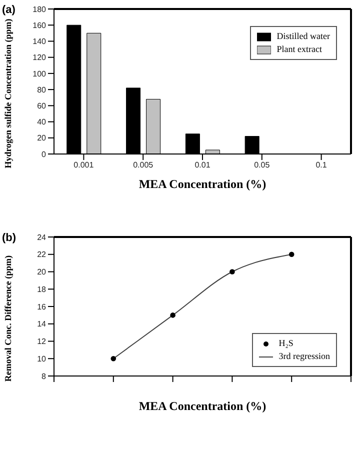 The image size is (357, 452). I want to click on y-tick-label: 16, so click(42, 307).